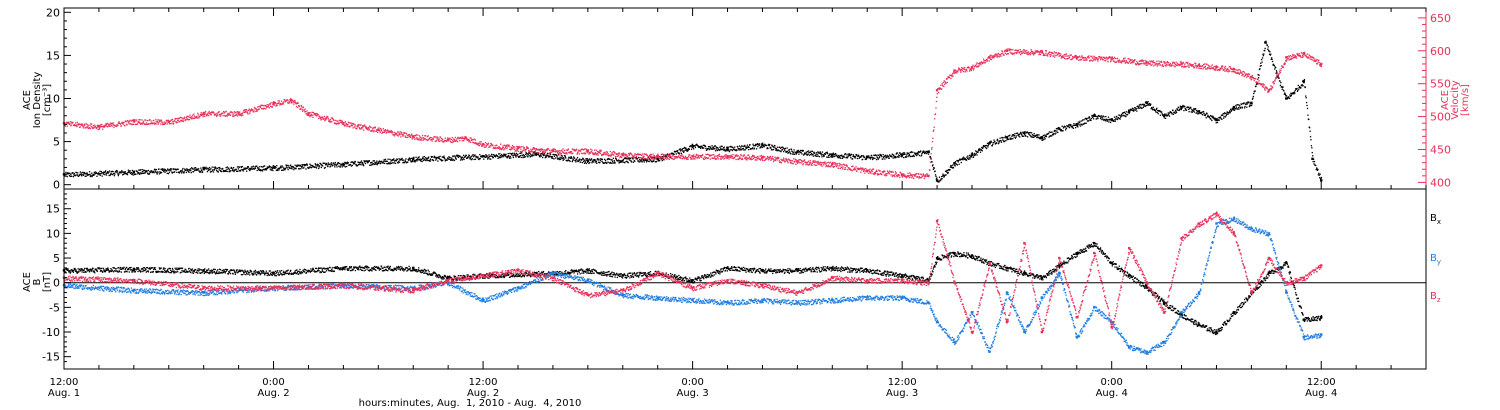 The height and width of the screenshot is (410, 1500). I want to click on b-tick-label: 15, so click(53, 209).